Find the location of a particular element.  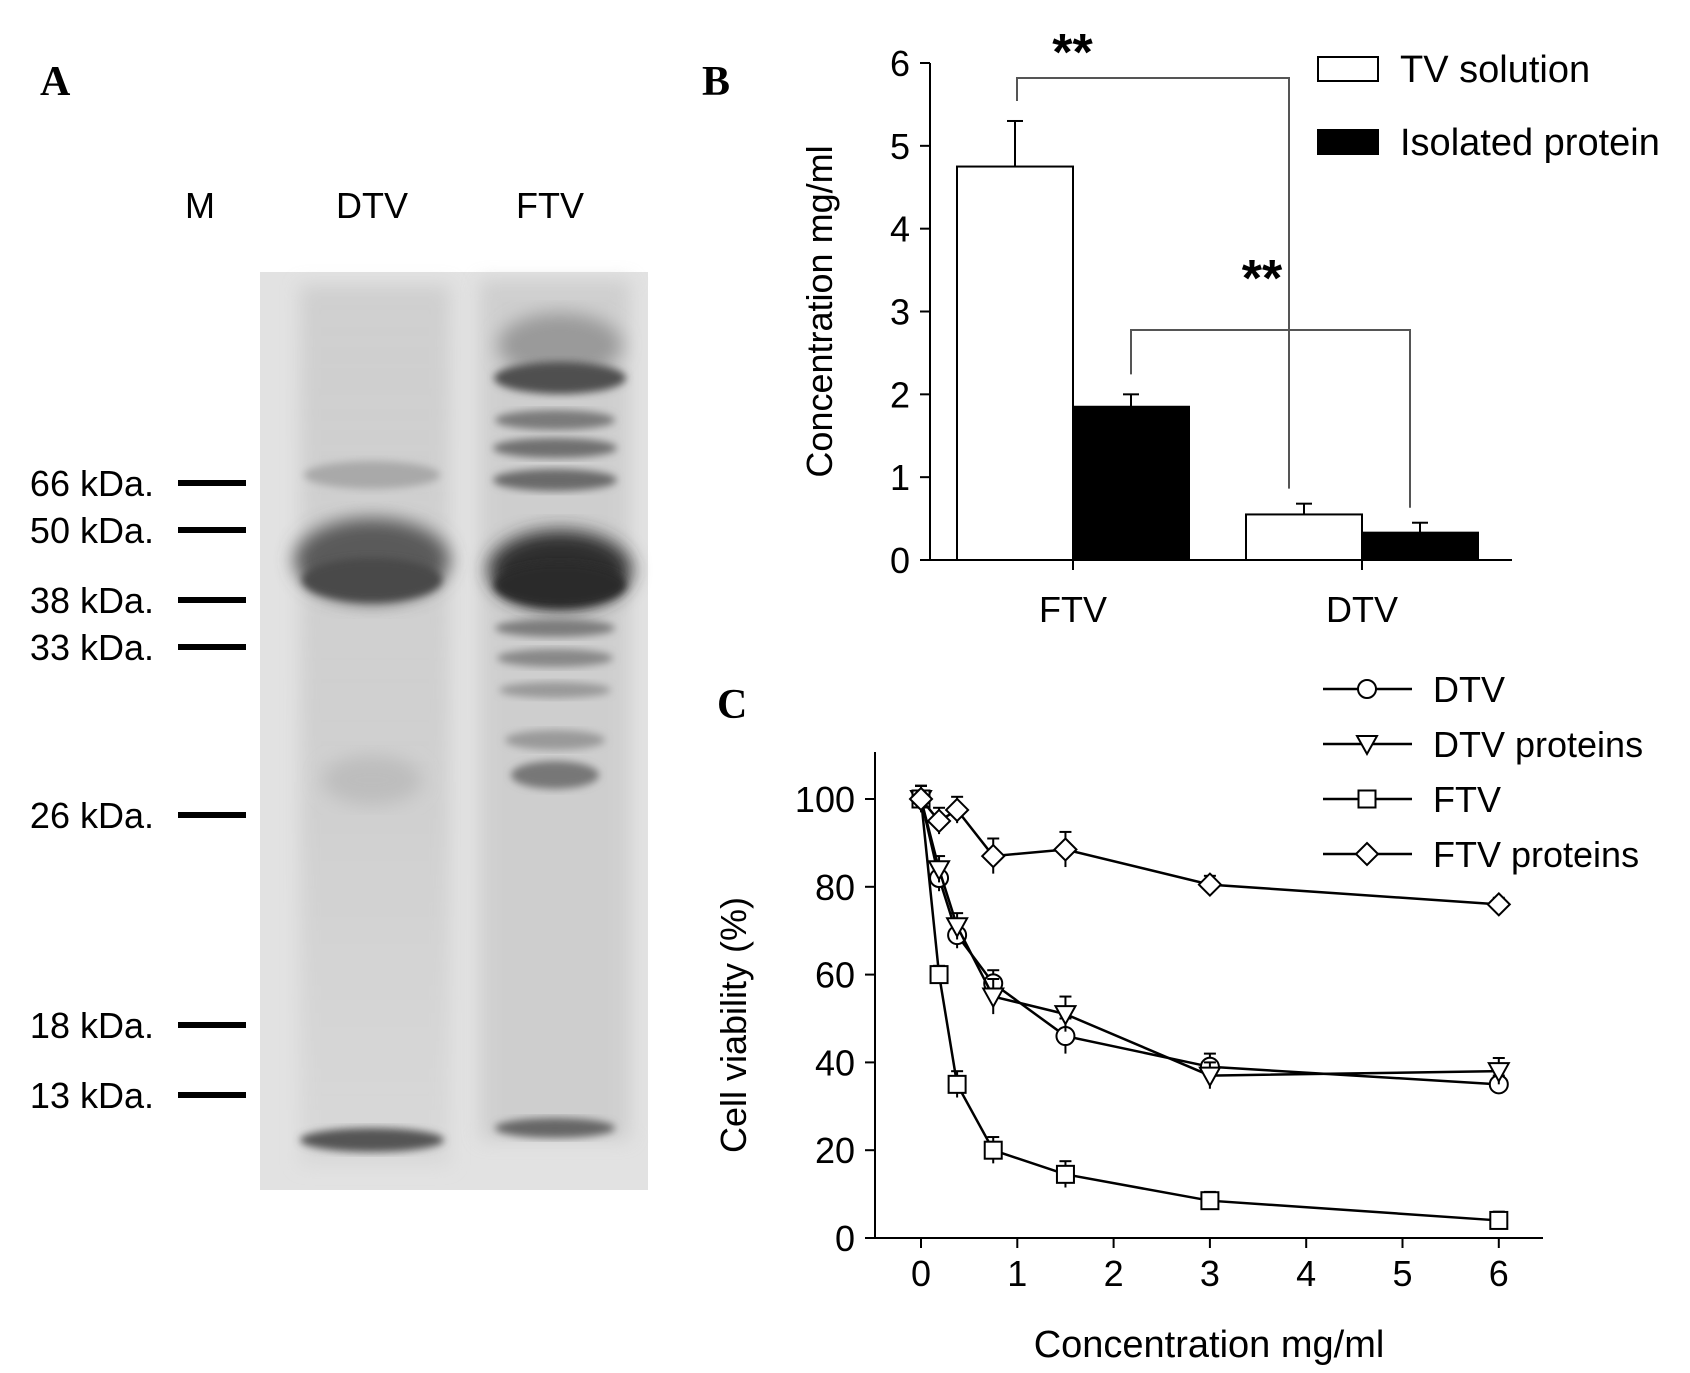

b-sig-label-0: ** is located at coordinates (1072, 53).